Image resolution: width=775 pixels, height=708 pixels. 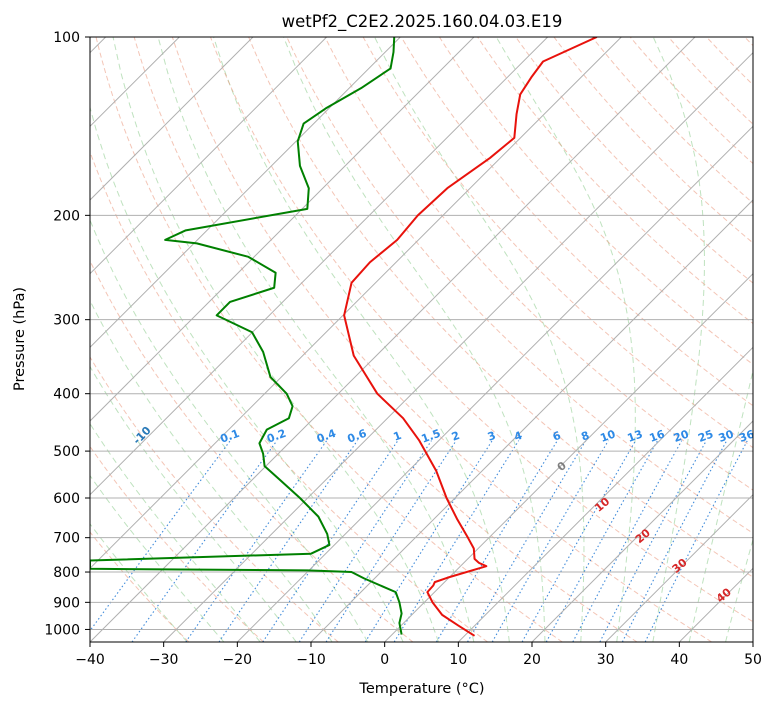 What do you see at coordinates (679, 660) in the screenshot?
I see `x-tick-label: 40` at bounding box center [679, 660].